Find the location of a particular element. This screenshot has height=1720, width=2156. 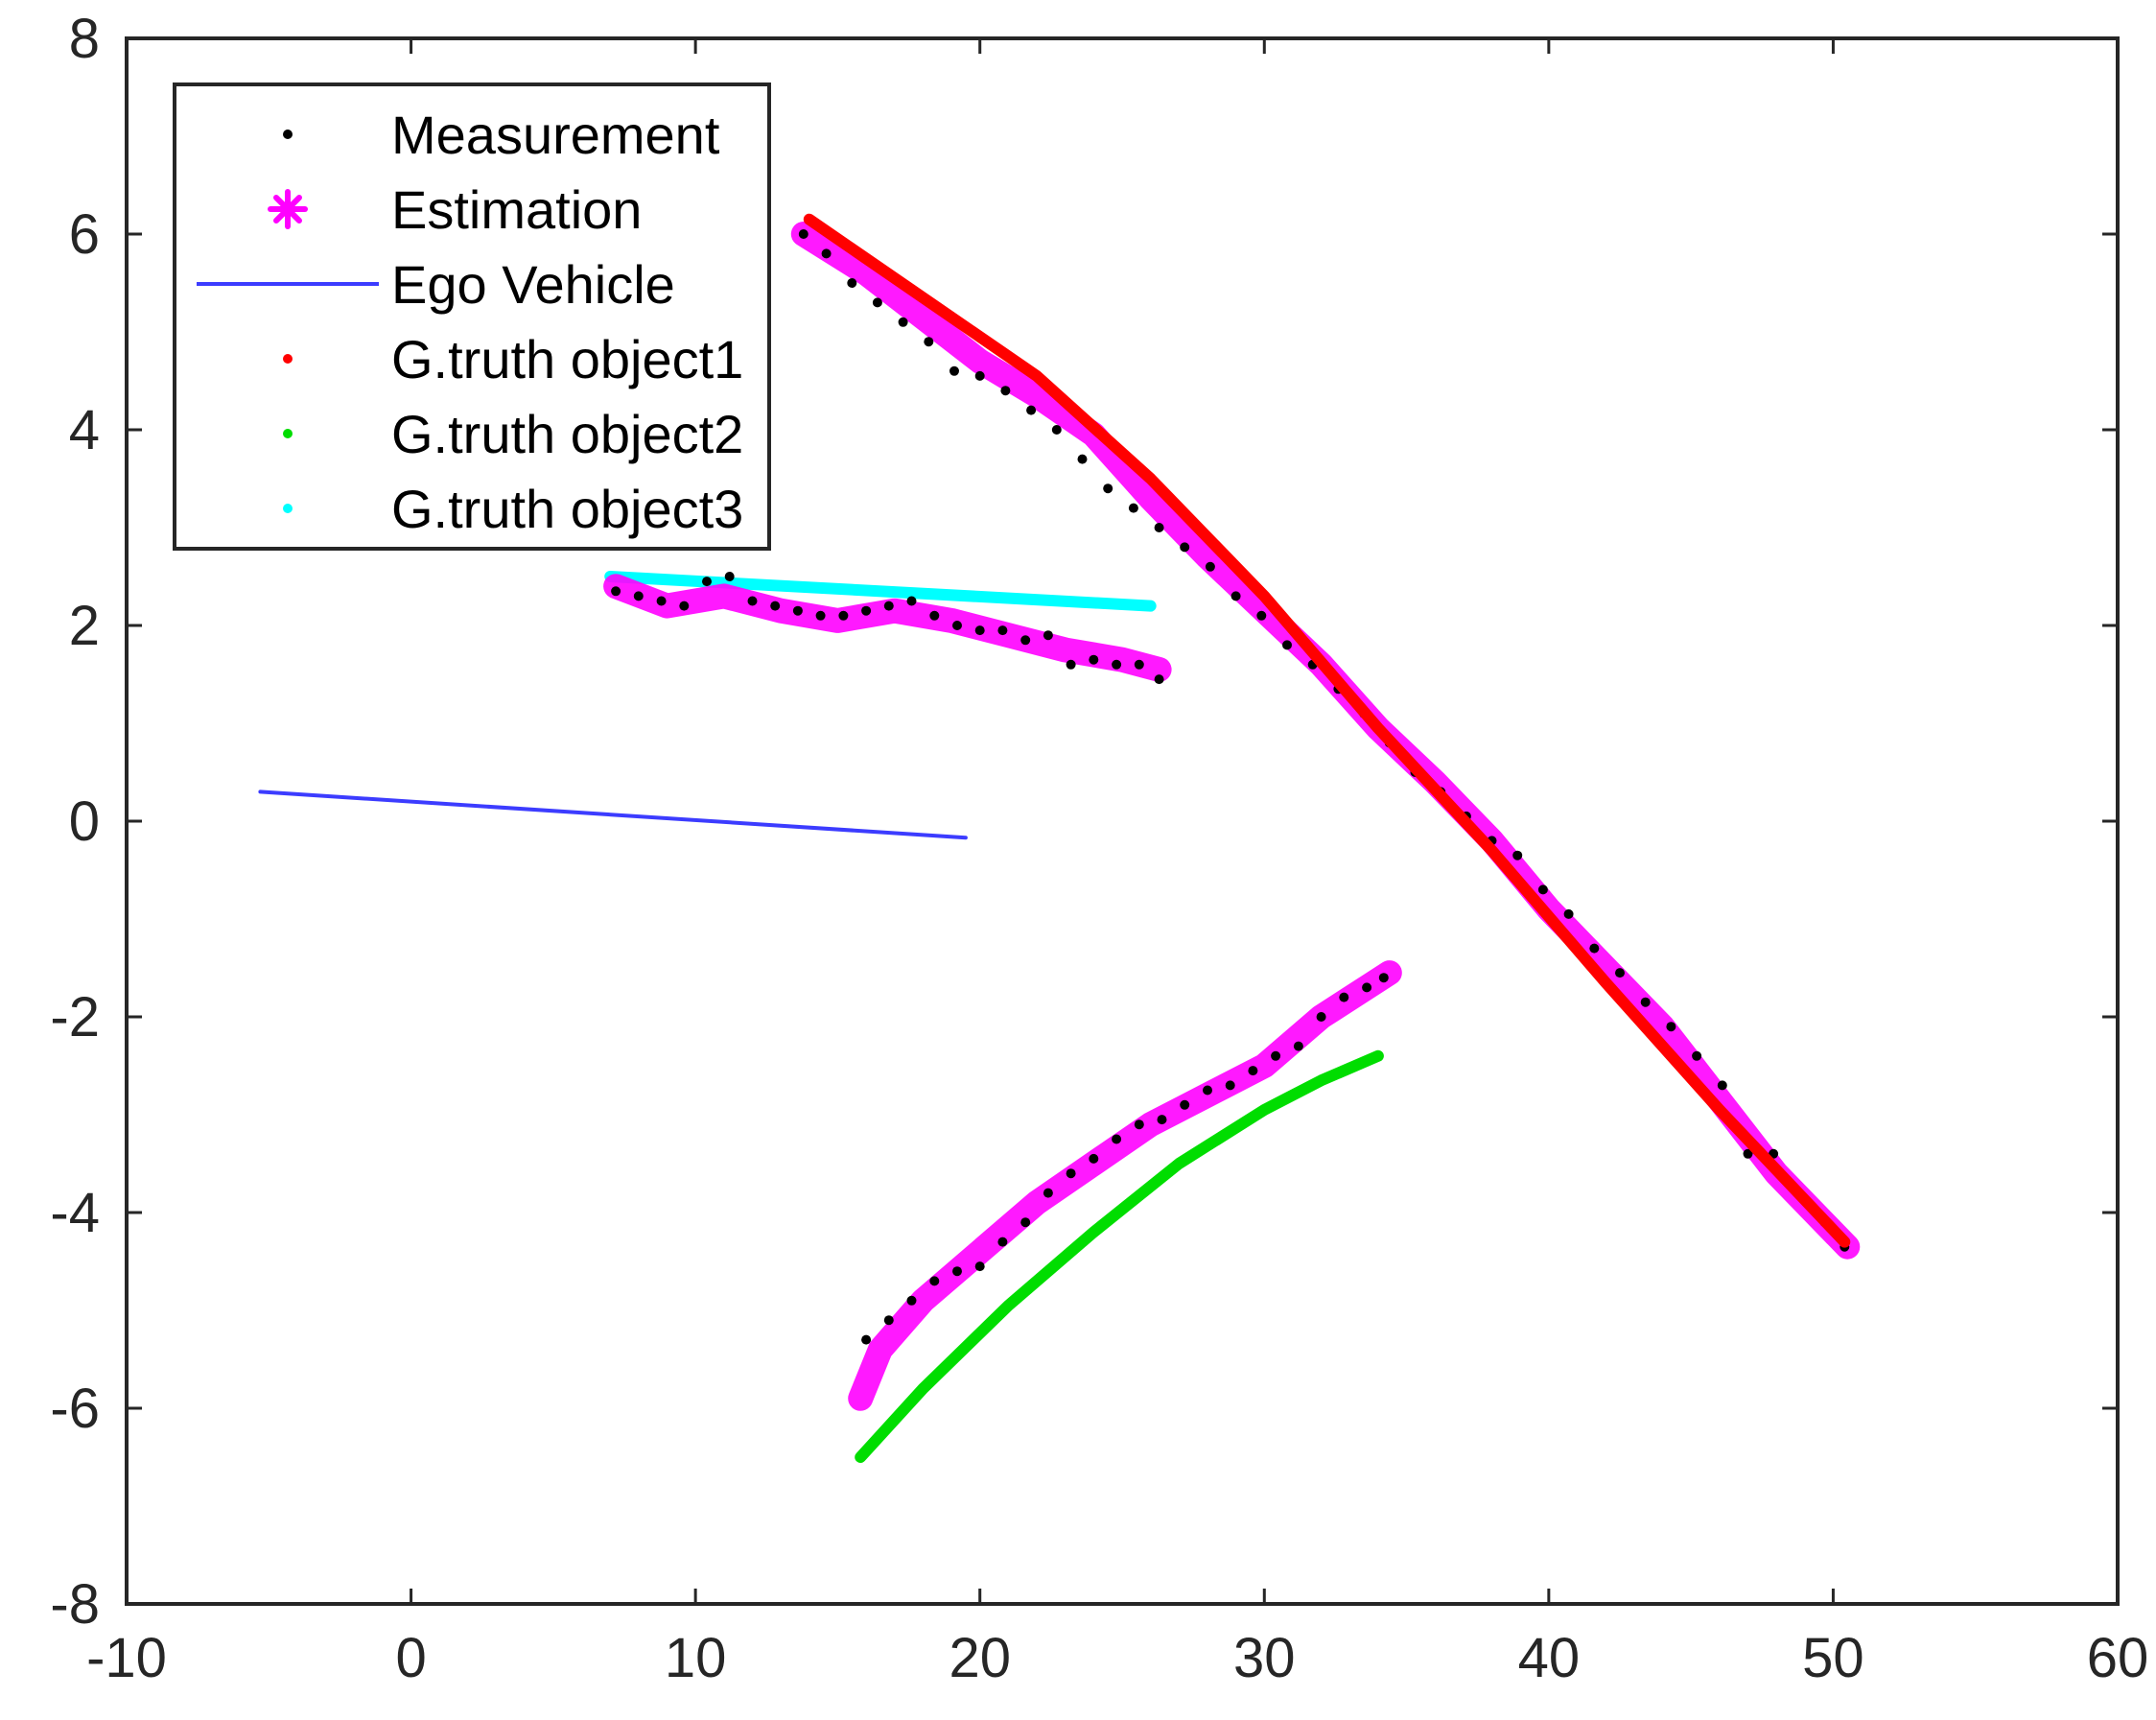

x-tick-label: 10 is located at coordinates (696, 1658).